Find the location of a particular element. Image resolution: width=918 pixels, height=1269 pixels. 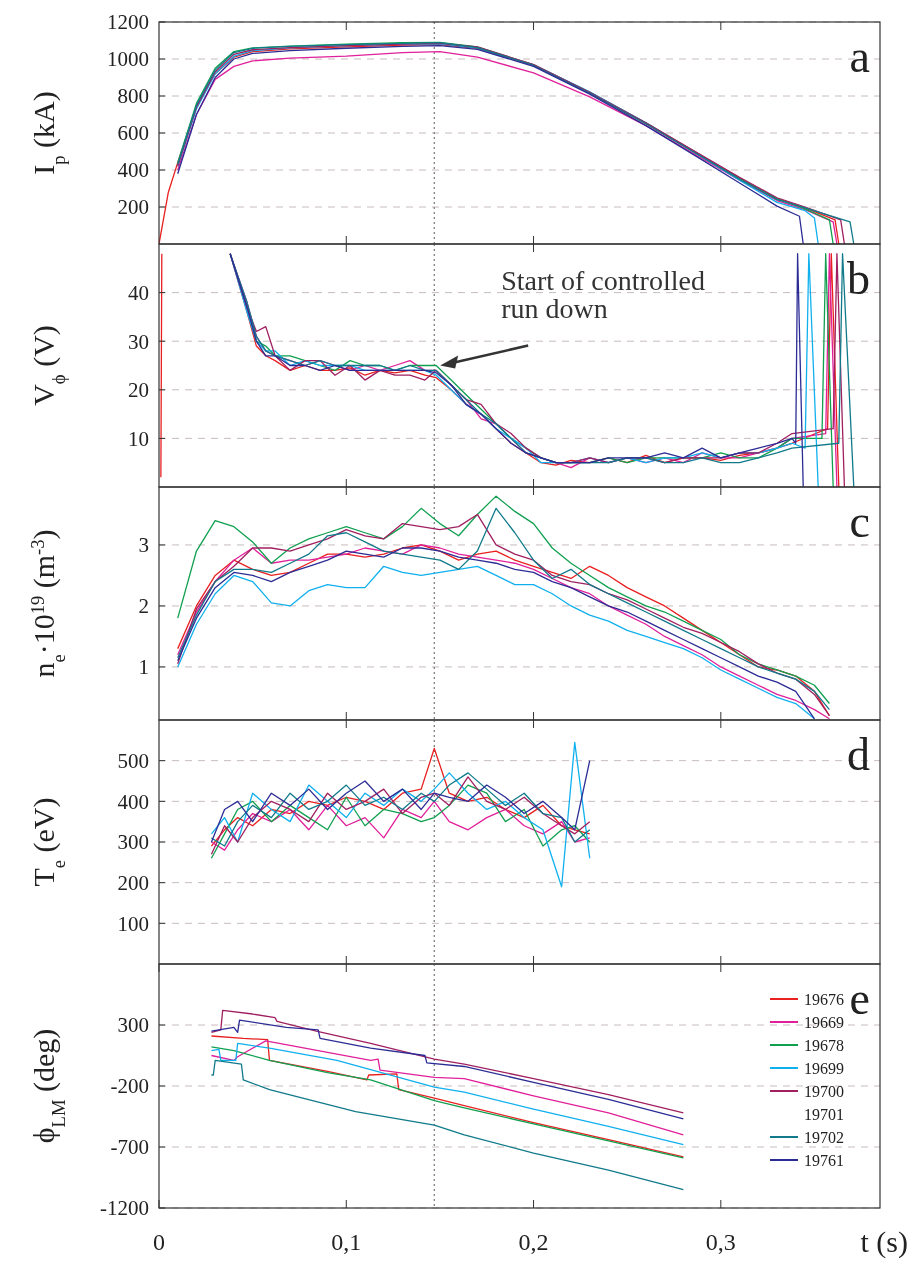

y-tick-label: 600 is located at coordinates (133, 133).